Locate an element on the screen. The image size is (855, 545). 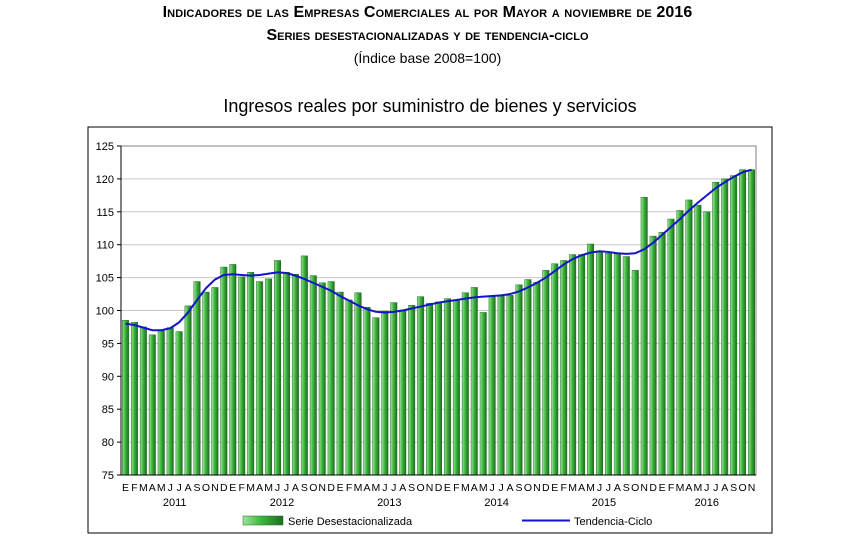
report-base-note: (Índice base 2008=100) is located at coordinates (427, 58).